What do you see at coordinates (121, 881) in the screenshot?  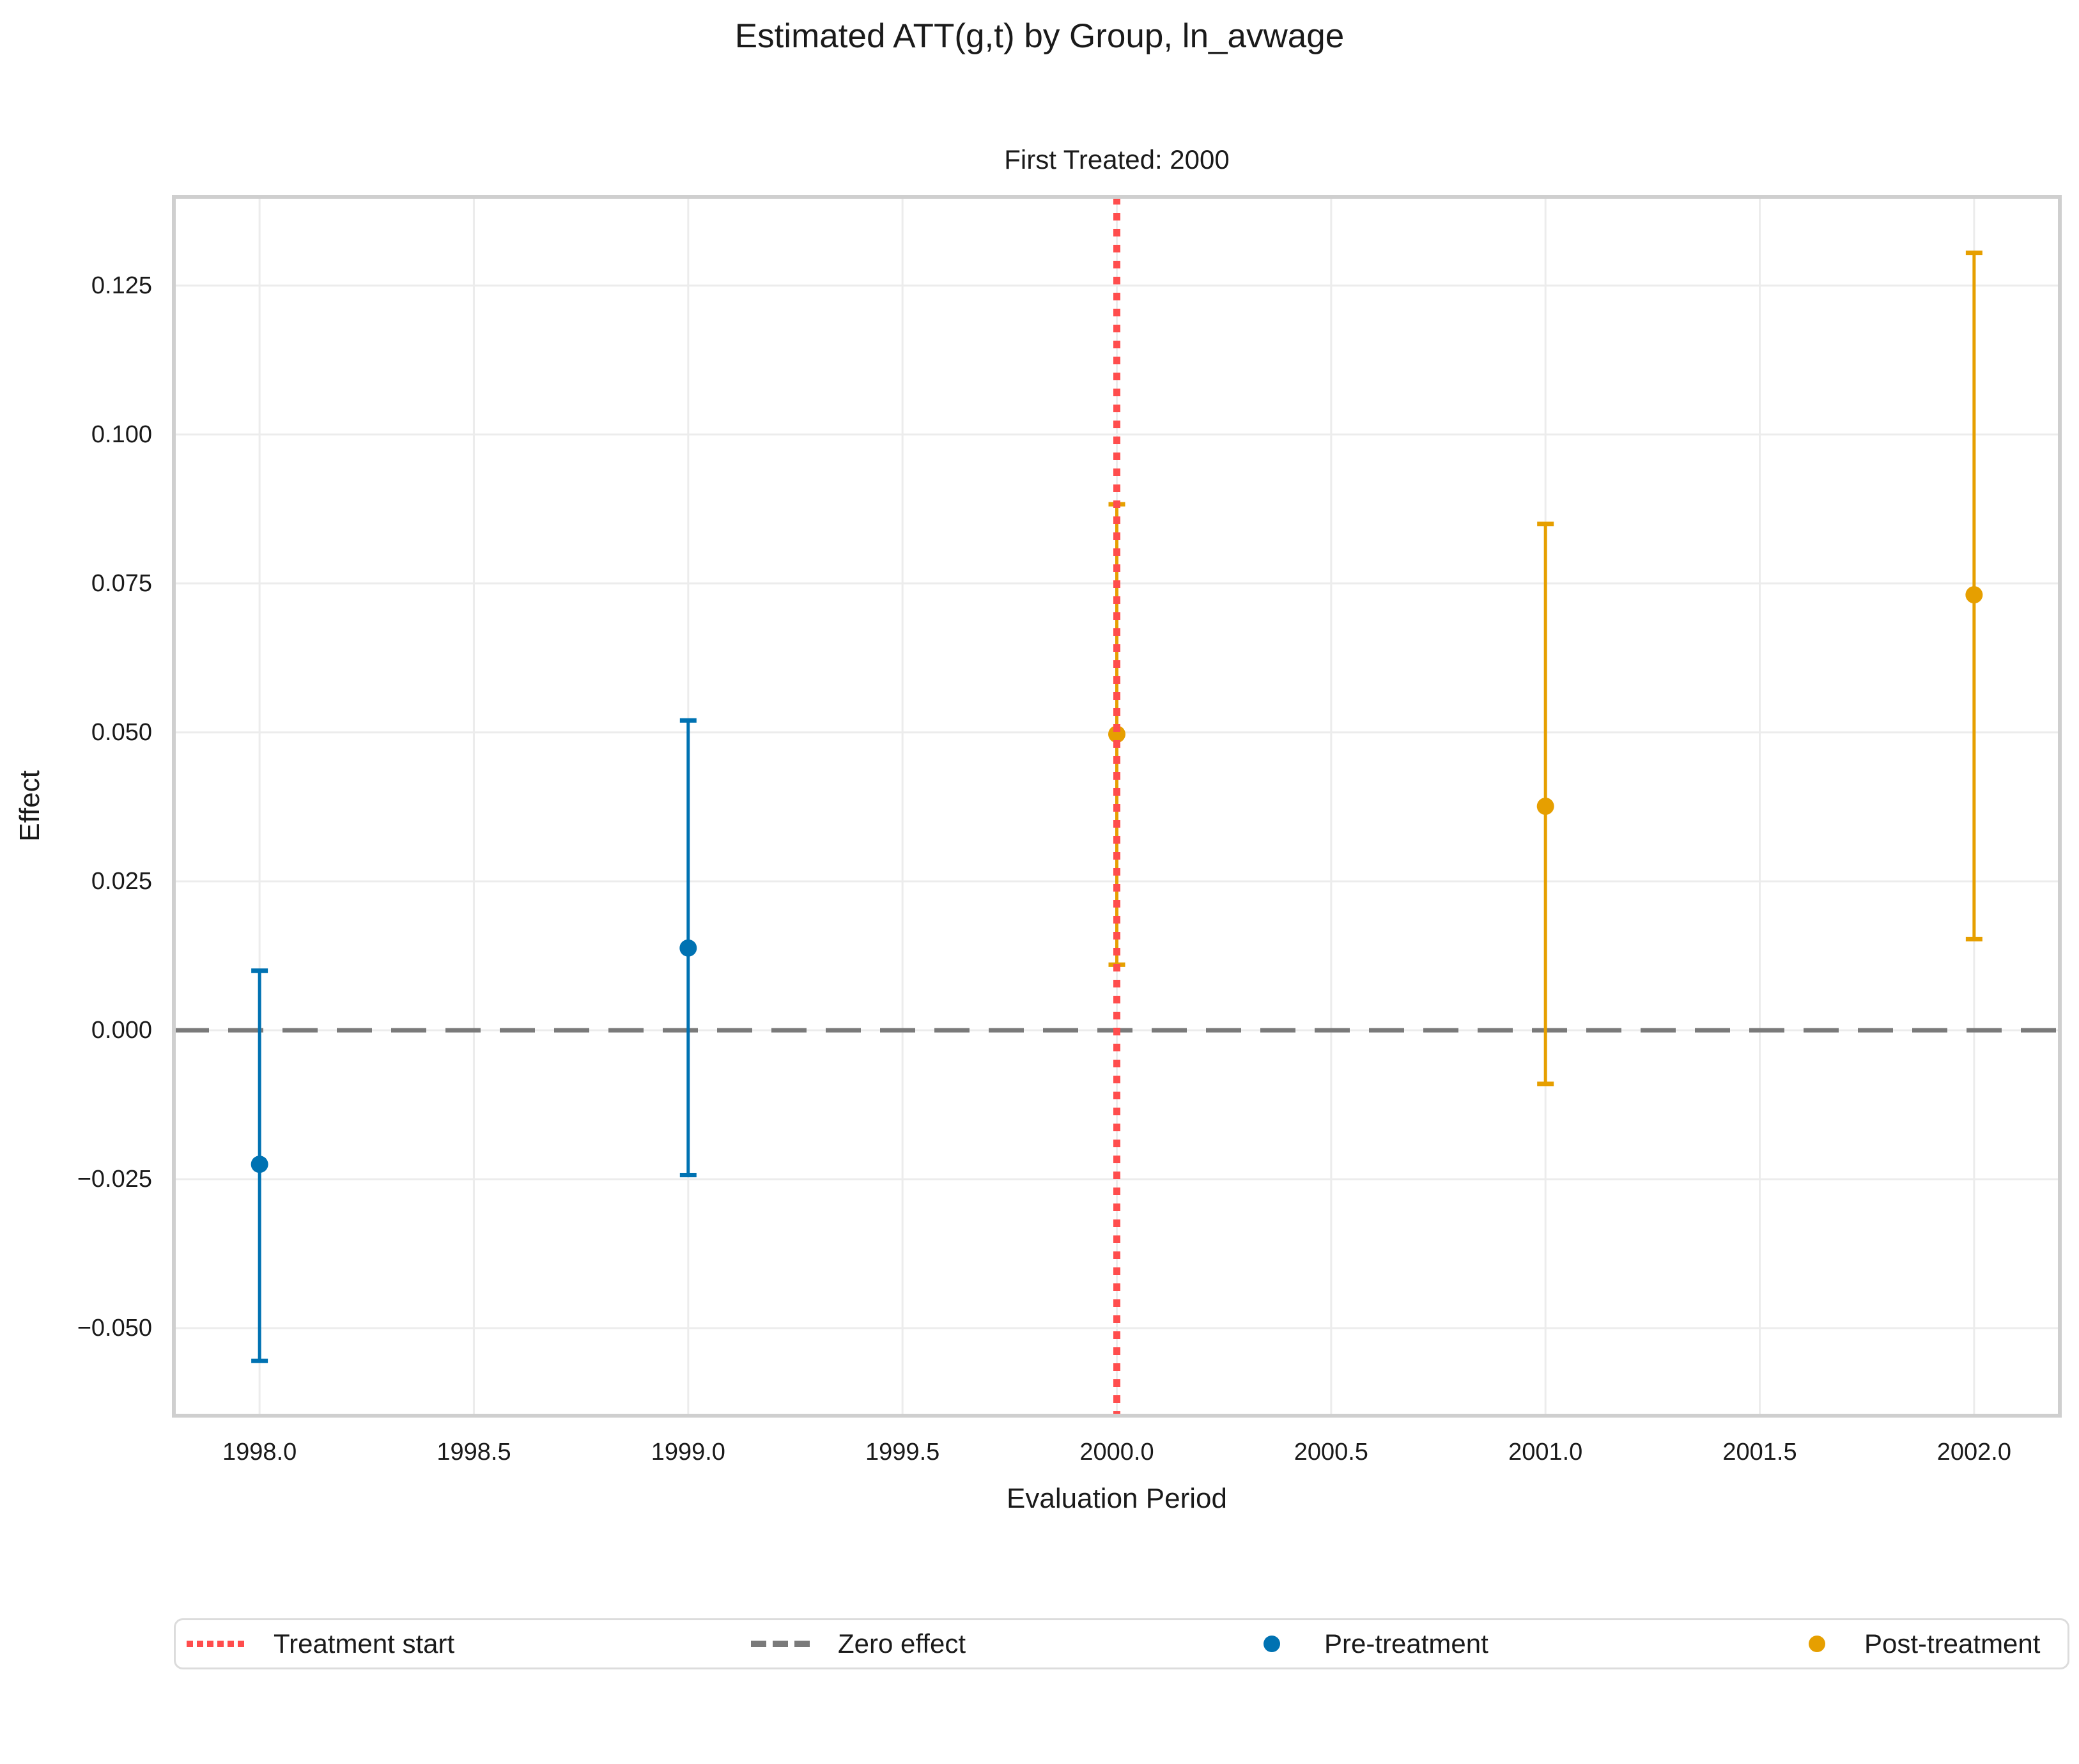 I see `y-tick-label: 0.025` at bounding box center [121, 881].